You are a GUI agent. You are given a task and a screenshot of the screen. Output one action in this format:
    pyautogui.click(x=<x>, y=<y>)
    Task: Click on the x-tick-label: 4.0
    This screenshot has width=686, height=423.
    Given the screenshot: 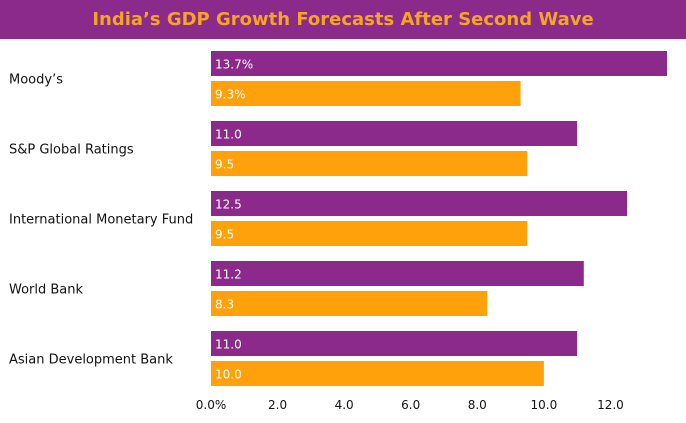 What is the action you would take?
    pyautogui.click(x=344, y=405)
    